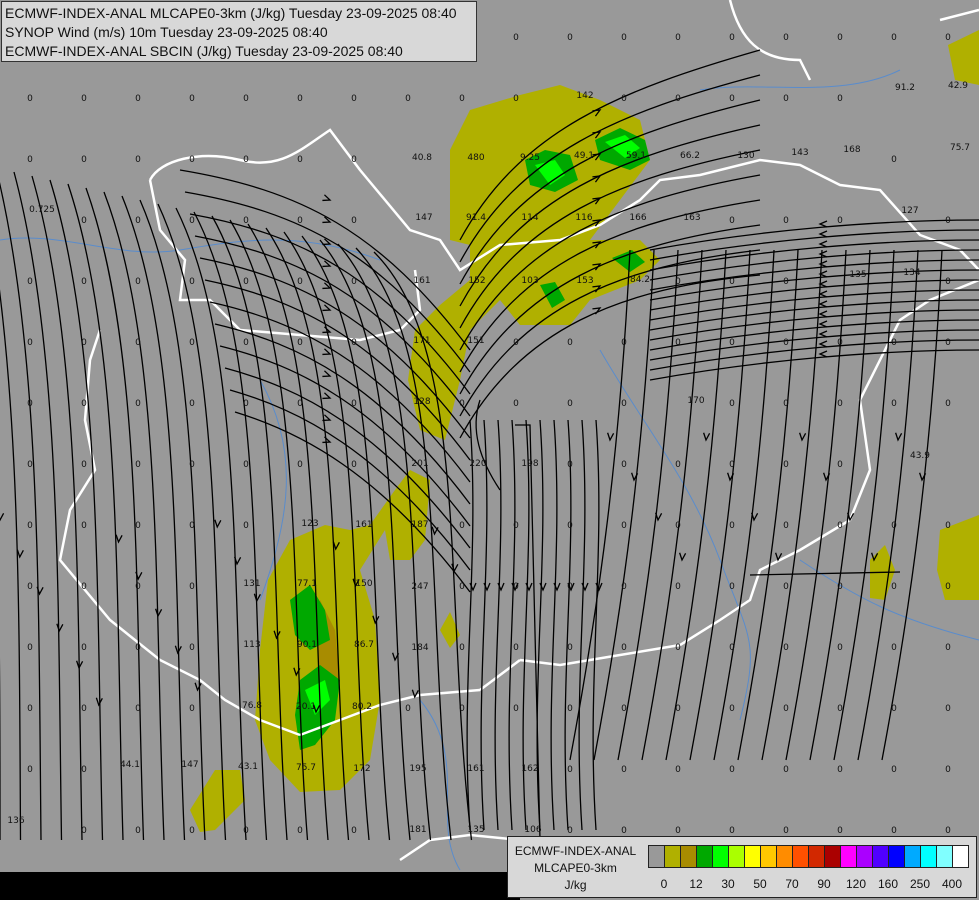 Image resolution: width=979 pixels, height=900 pixels. I want to click on sbcin-value: 103, so click(529, 281).